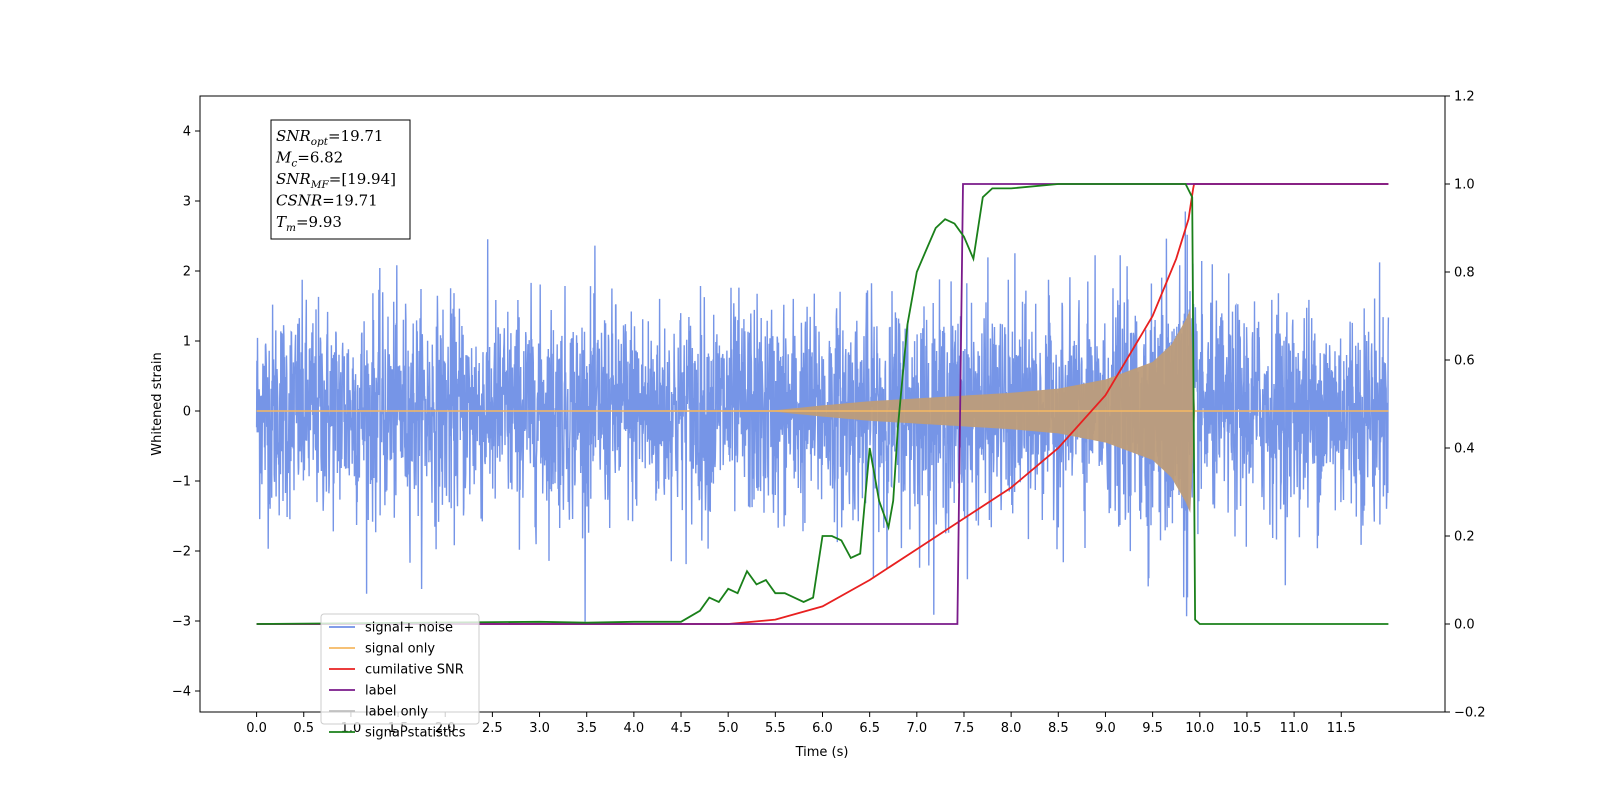  What do you see at coordinates (181, 622) in the screenshot?
I see `y-tick-label: −3` at bounding box center [181, 622].